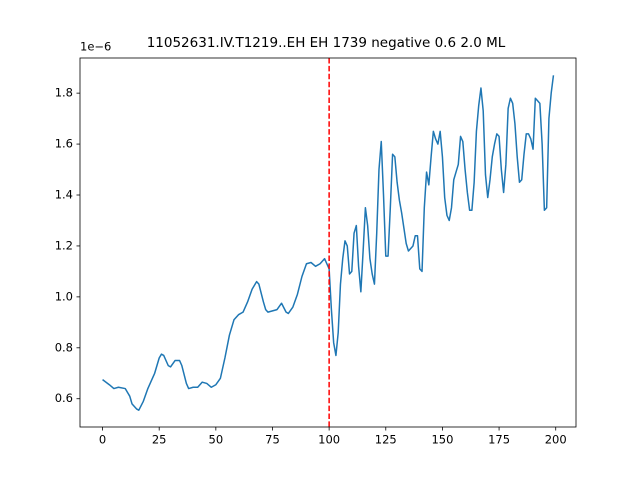 The image size is (640, 480). Describe the element at coordinates (556, 440) in the screenshot. I see `x-tick-label: 200` at that location.